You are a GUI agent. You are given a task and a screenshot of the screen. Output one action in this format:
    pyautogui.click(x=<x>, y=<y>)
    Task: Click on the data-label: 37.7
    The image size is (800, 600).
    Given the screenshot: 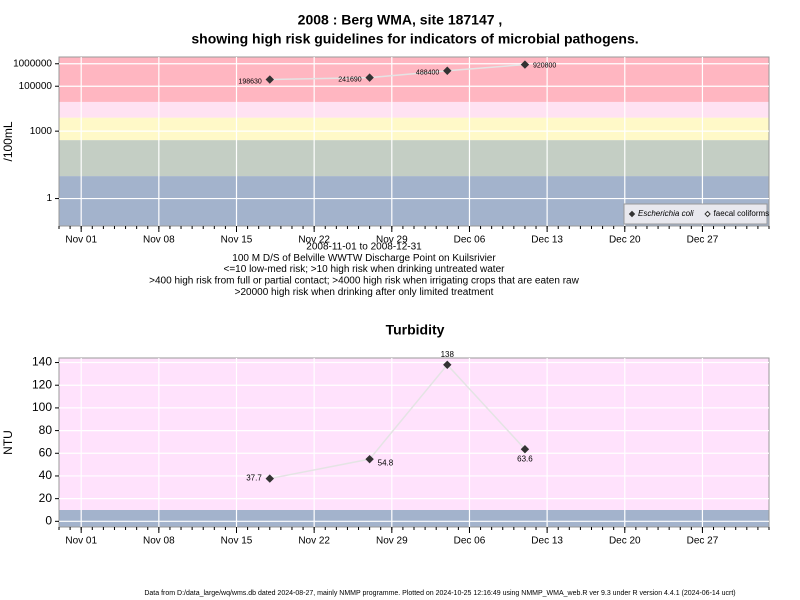 What is the action you would take?
    pyautogui.click(x=254, y=478)
    